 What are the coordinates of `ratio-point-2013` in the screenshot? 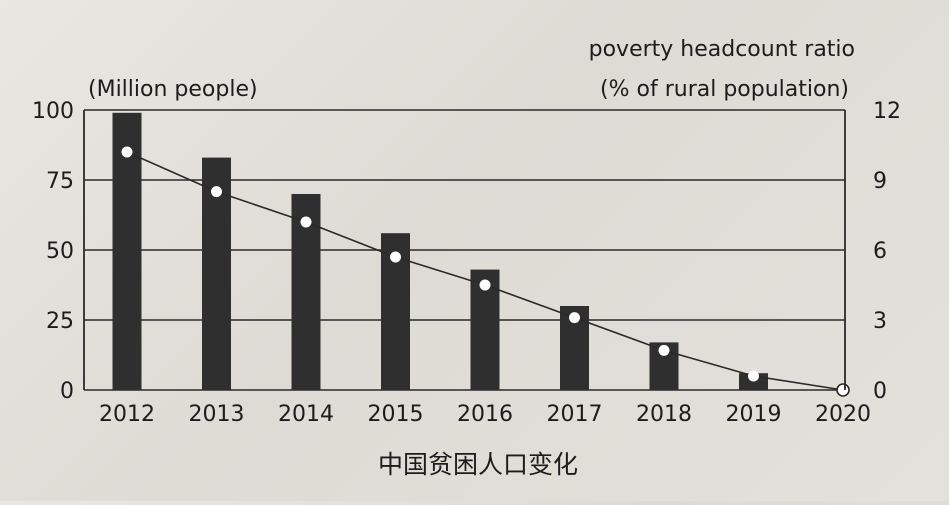 It's located at (216, 192).